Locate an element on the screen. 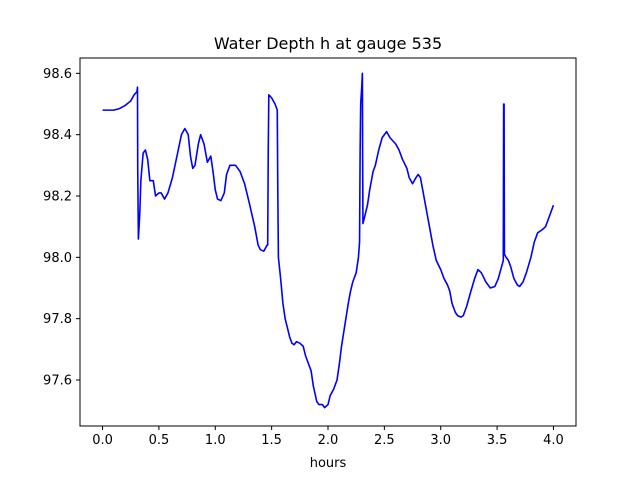  x-tick-label: 1.0 is located at coordinates (215, 440).